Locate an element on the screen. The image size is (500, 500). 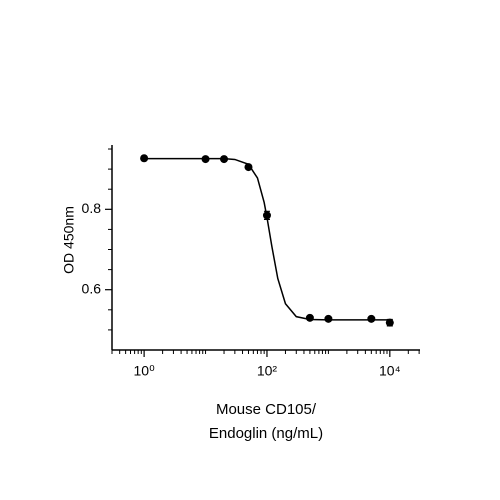
x-tick-label: 10⁴ is located at coordinates (390, 371).